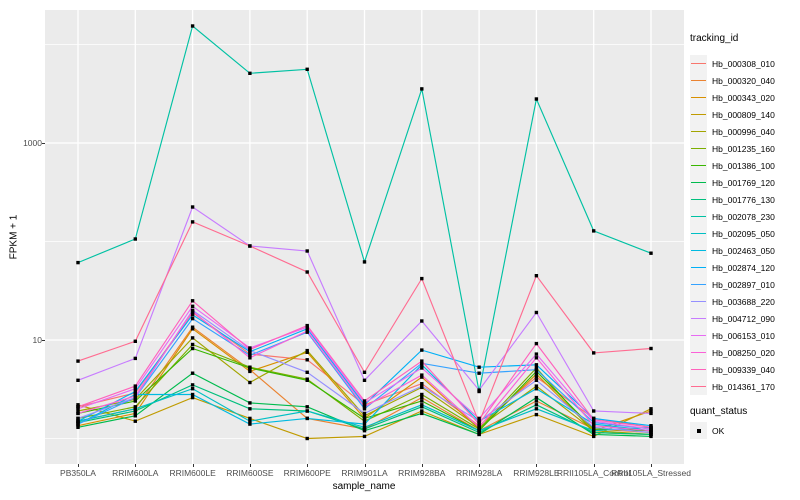 The height and width of the screenshot is (500, 800). I want to click on legend-item: Hb_001776_130, so click(744, 199).